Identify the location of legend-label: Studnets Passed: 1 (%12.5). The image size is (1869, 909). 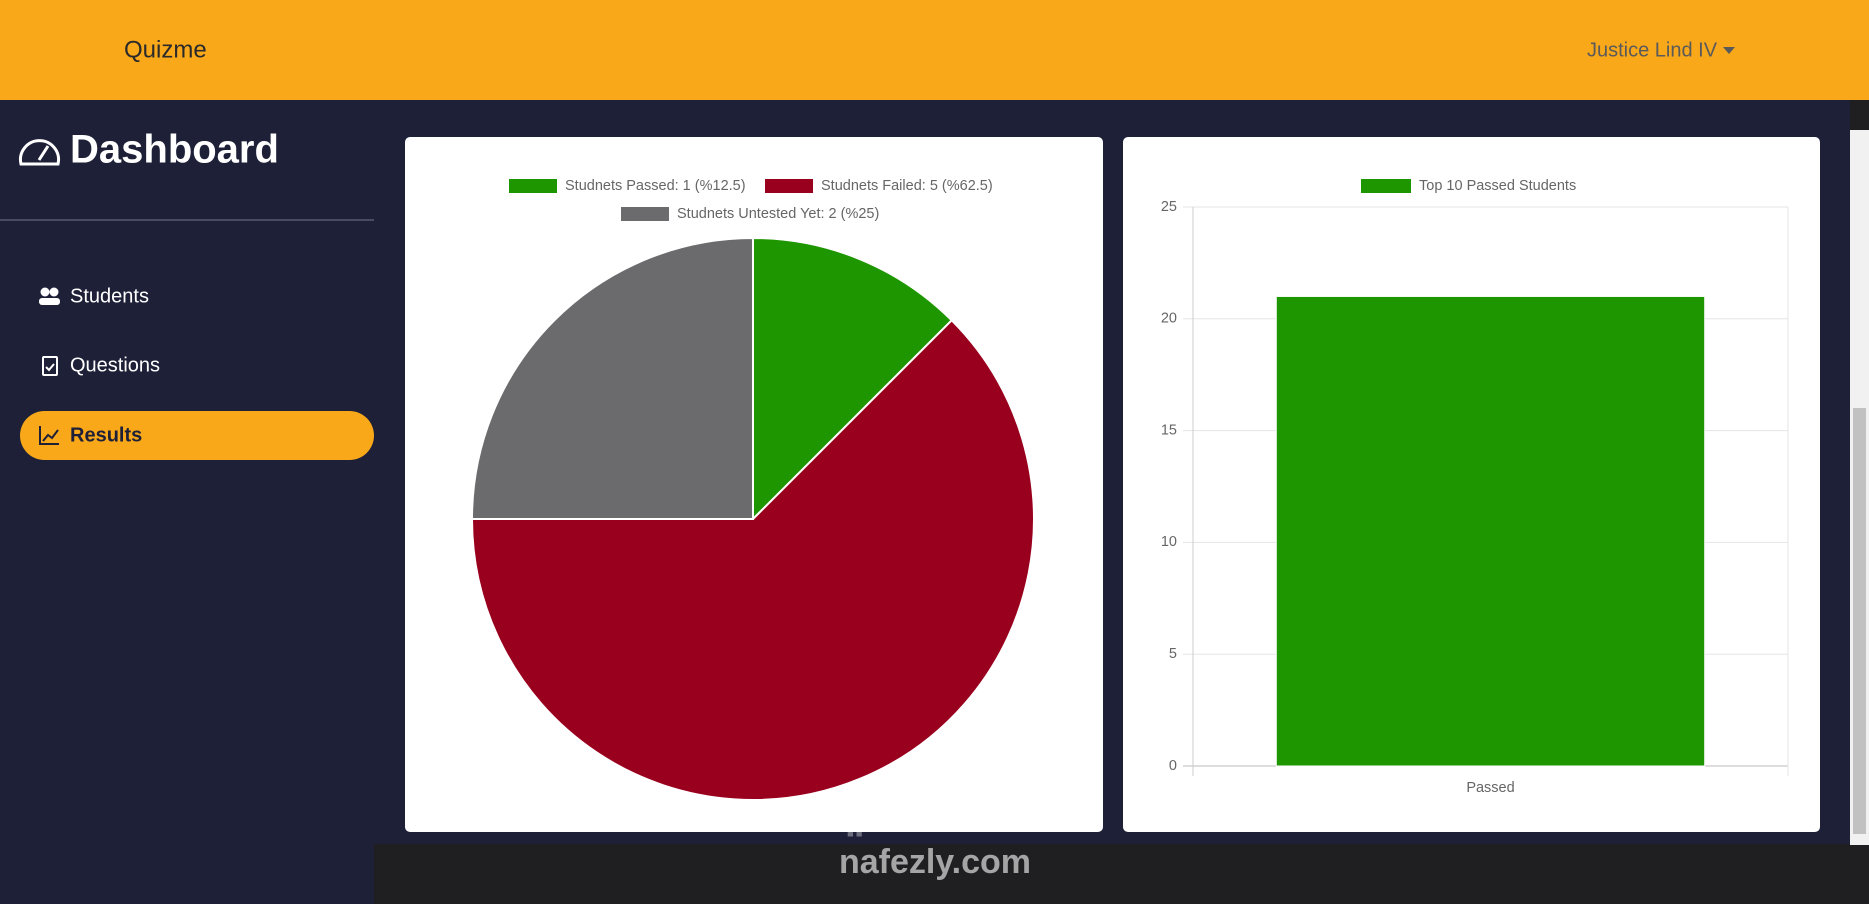
(655, 186).